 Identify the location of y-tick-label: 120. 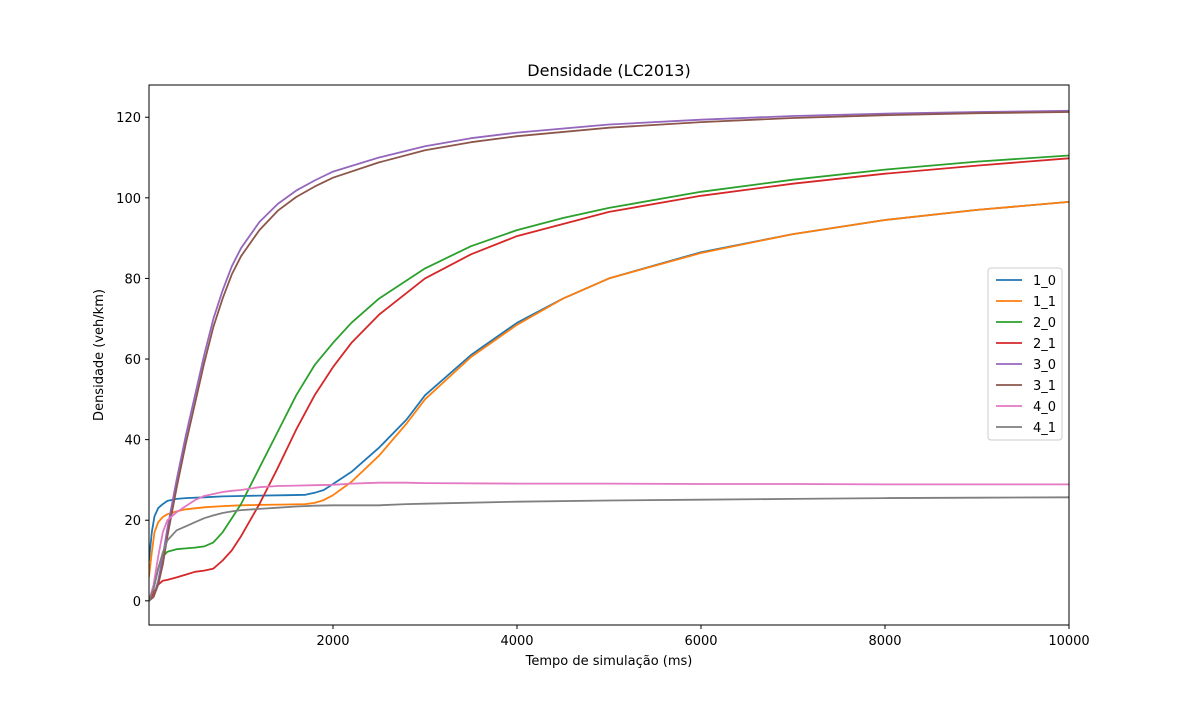
(128, 118).